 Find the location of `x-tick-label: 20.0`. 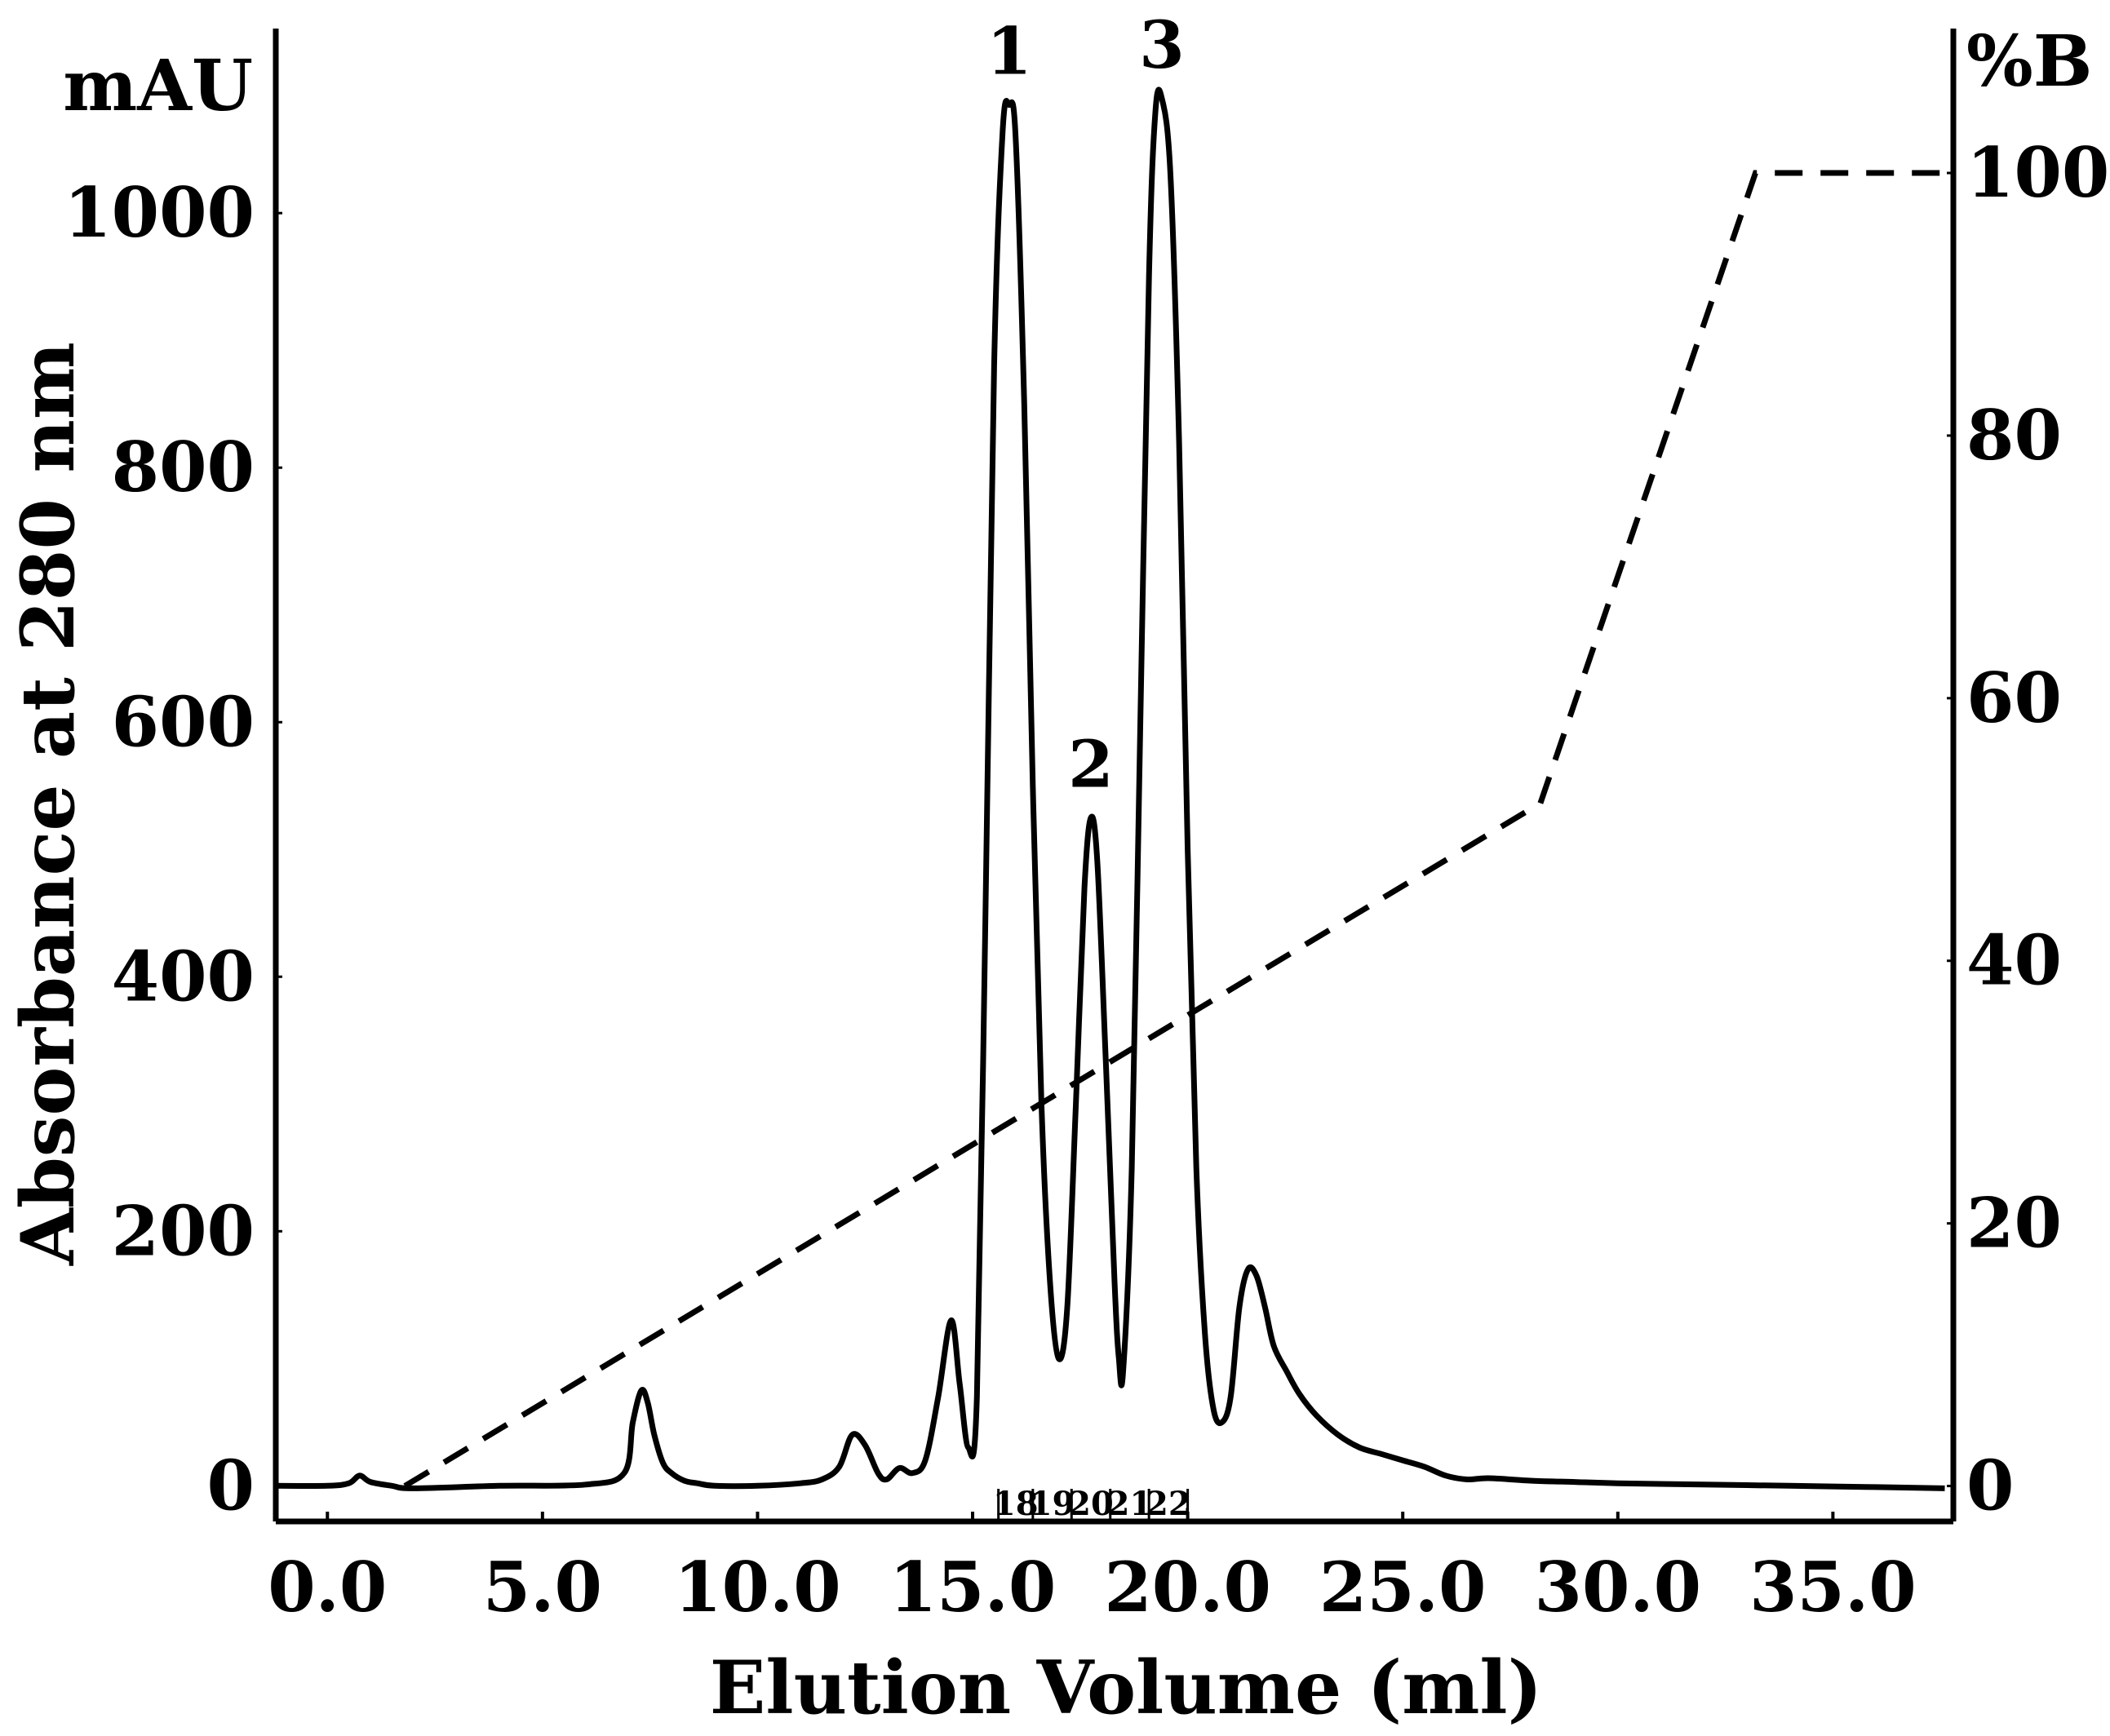

x-tick-label: 20.0 is located at coordinates (1188, 1587).